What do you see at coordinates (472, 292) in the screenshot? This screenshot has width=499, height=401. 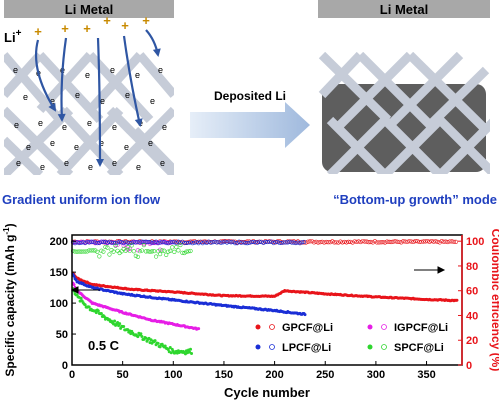 I see `y-right-tick-label: 60` at bounding box center [472, 292].